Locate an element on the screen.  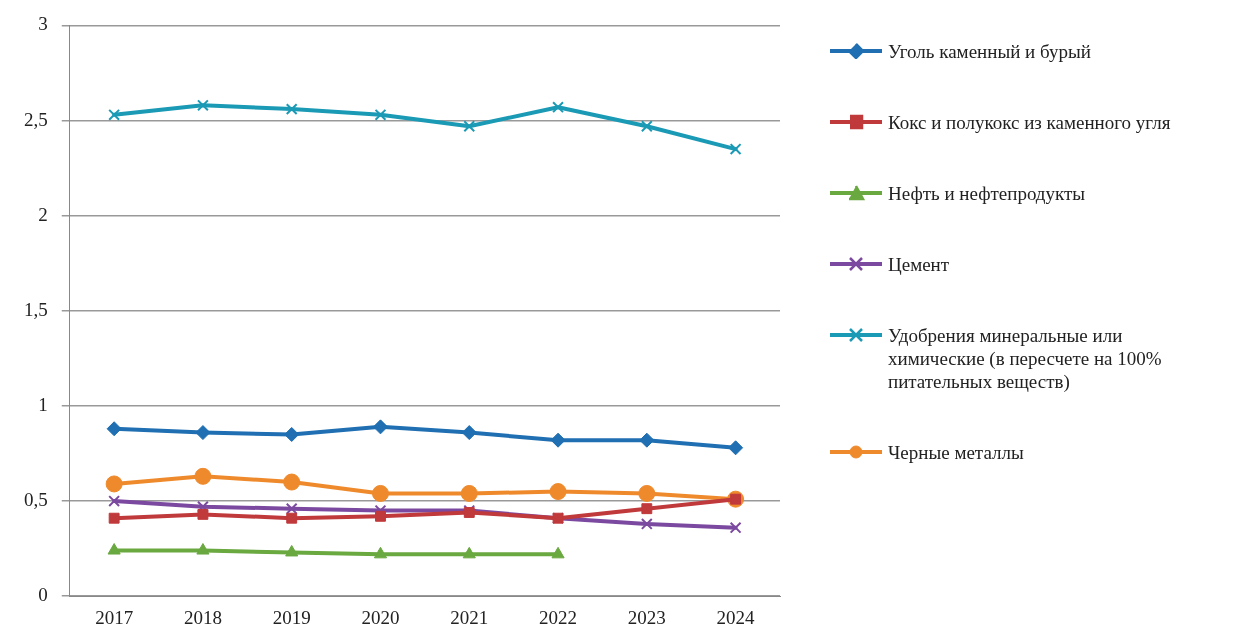
y-tick-label: 2 is located at coordinates (43, 214).